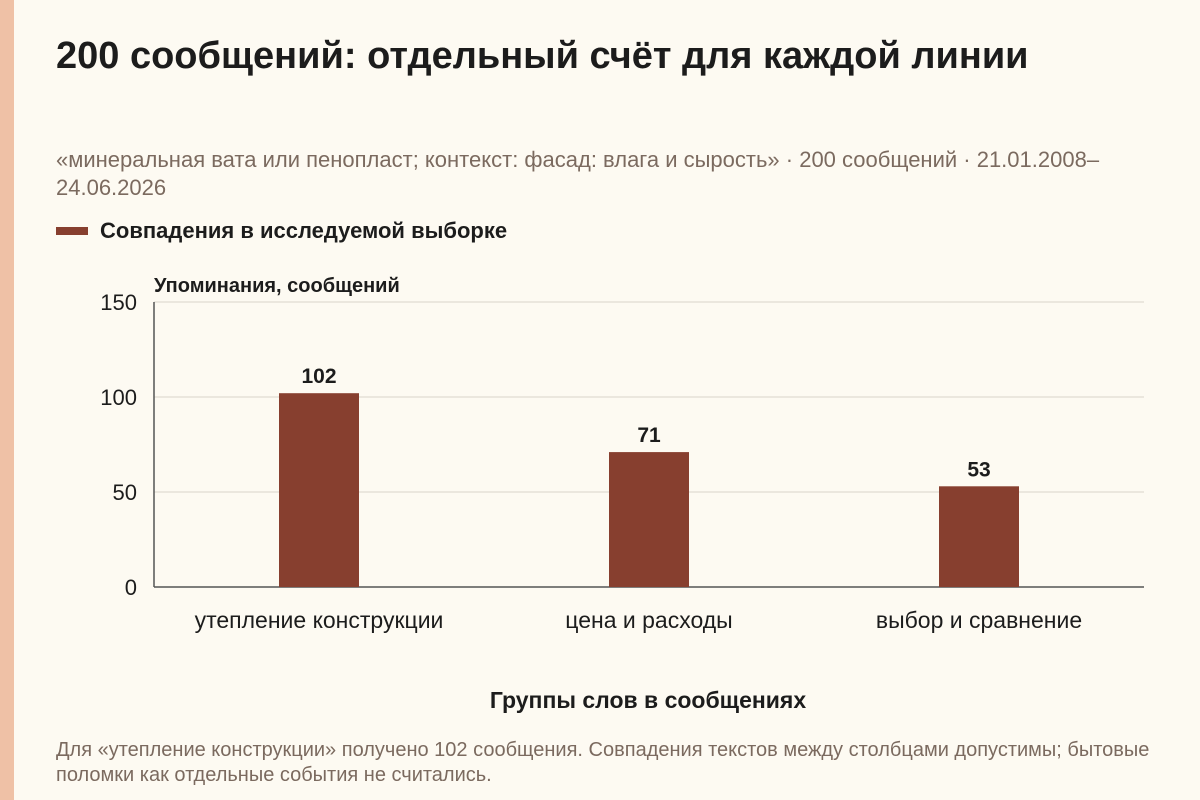  What do you see at coordinates (131, 587) in the screenshot?
I see `y-tick-label: 0` at bounding box center [131, 587].